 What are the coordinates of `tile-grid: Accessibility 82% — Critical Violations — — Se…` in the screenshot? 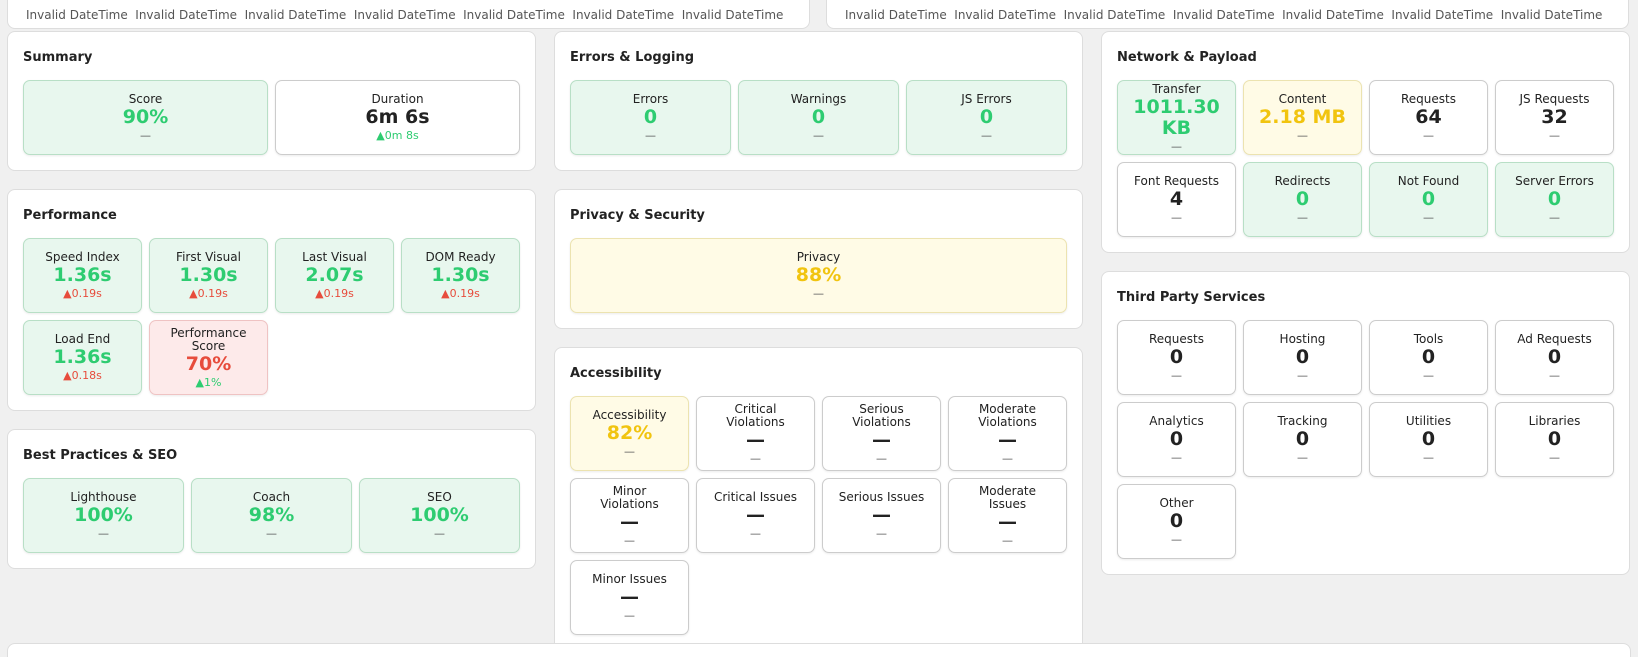 It's located at (818, 515).